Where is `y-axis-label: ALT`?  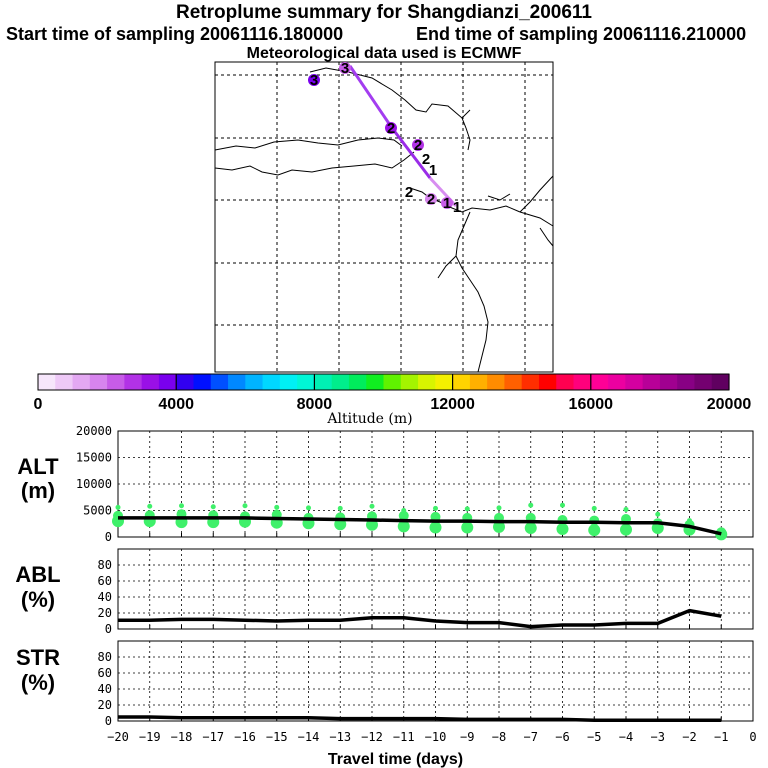
y-axis-label: ALT is located at coordinates (38, 466).